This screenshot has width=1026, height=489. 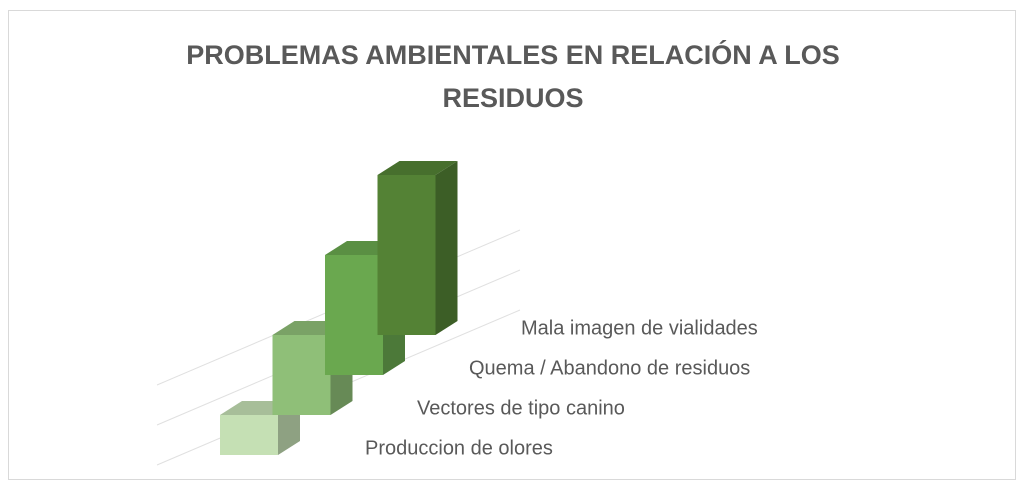 I want to click on category-label: Vectores de tipo canino, so click(x=521, y=408).